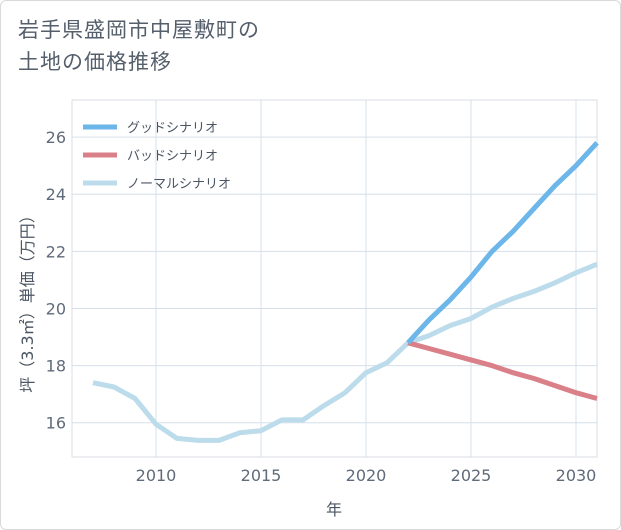  I want to click on legend: グッドシナリオ バッドシナリオ ノーマルシナリオ, so click(157, 156).